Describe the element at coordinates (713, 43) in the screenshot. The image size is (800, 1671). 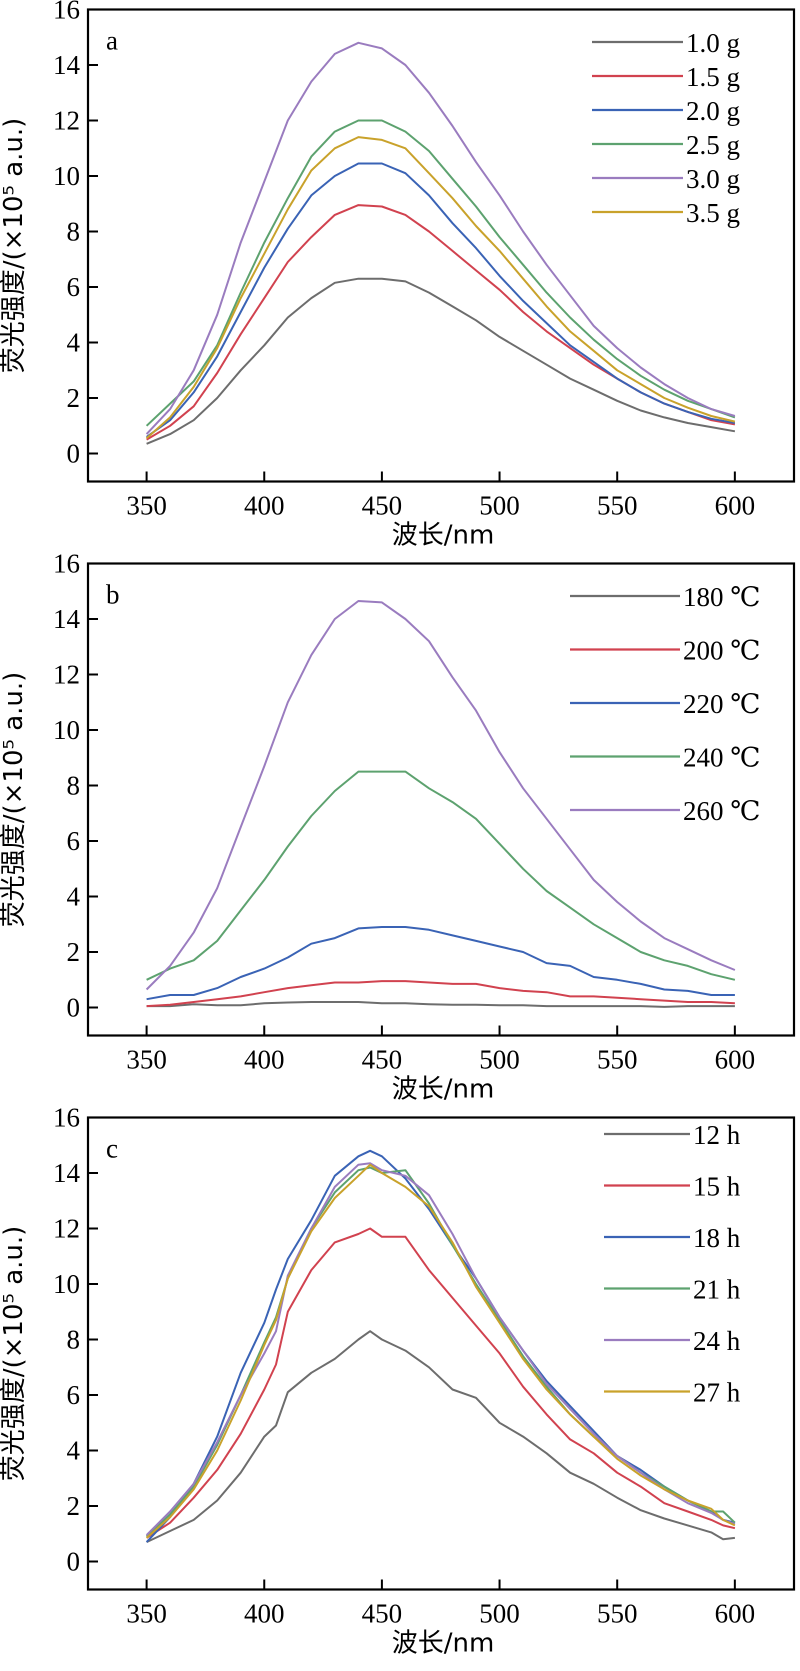
I see `legend-label: 1.0 g` at that location.